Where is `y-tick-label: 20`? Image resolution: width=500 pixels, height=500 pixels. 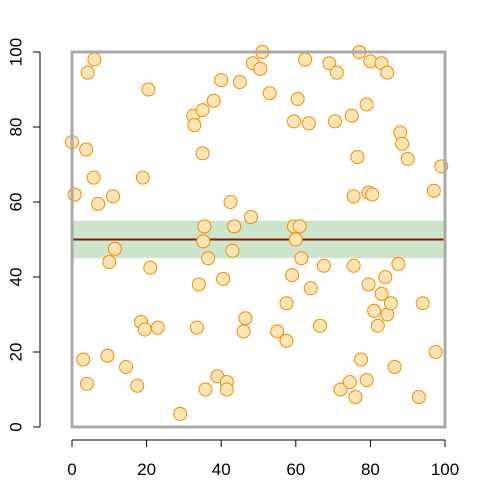 y-tick-label: 20 is located at coordinates (16, 352).